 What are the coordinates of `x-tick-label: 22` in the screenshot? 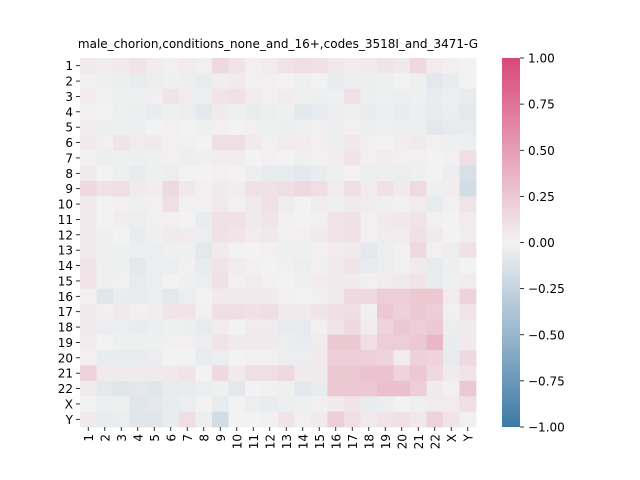 It's located at (435, 441).